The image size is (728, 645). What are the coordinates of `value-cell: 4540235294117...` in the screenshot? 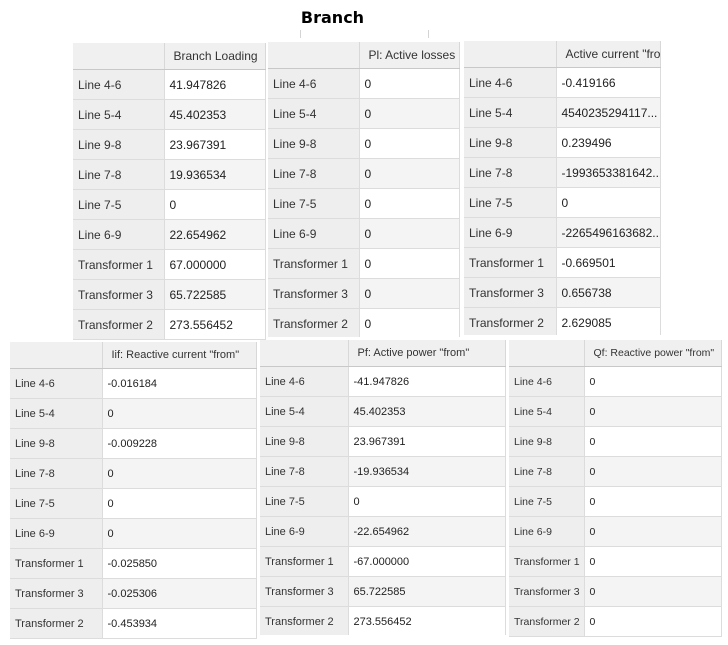 It's located at (608, 112).